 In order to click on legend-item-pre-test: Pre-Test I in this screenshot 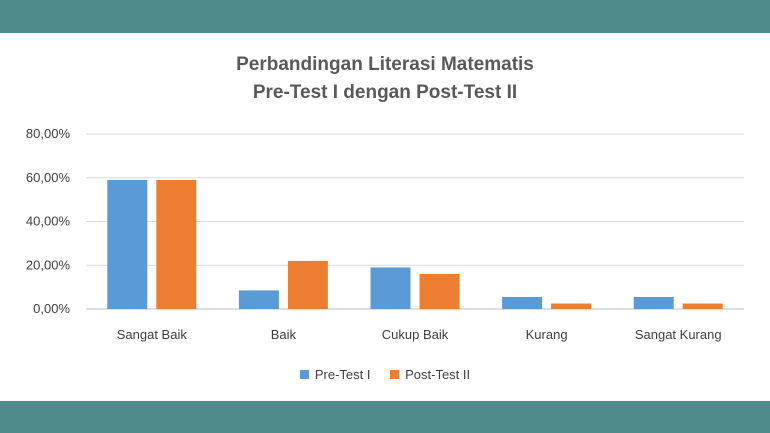, I will do `click(335, 374)`.